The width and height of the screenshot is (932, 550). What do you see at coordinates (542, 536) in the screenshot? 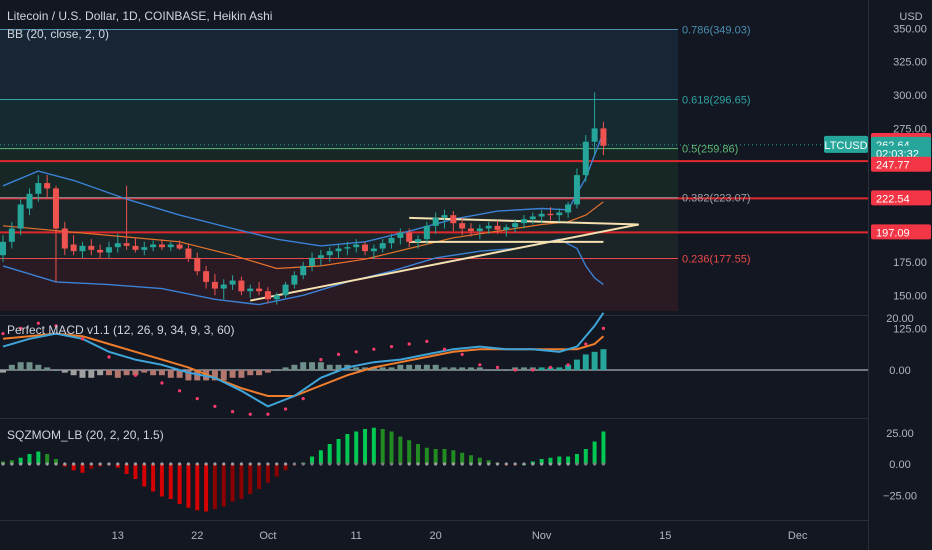
I see `time-tick-5: Nov` at bounding box center [542, 536].